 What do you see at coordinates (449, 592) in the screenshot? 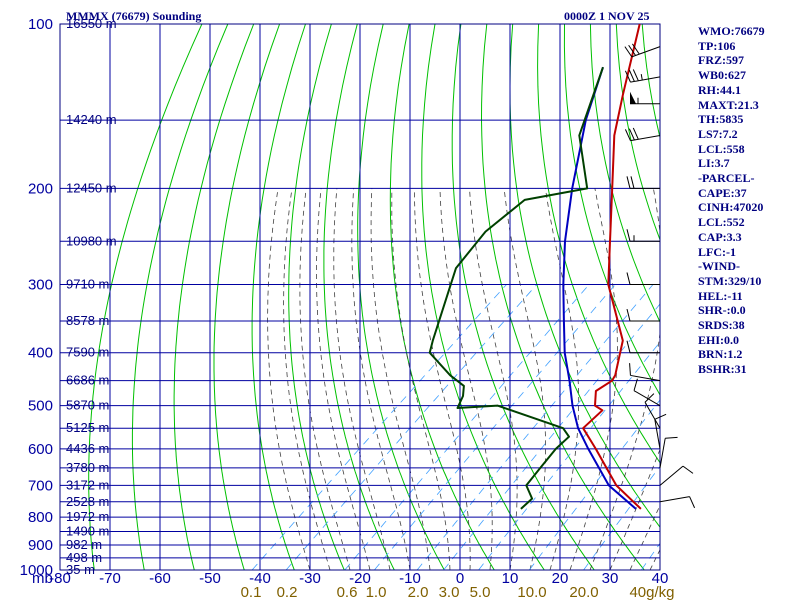
I see `mixing-ratio-label: 3.0` at bounding box center [449, 592].